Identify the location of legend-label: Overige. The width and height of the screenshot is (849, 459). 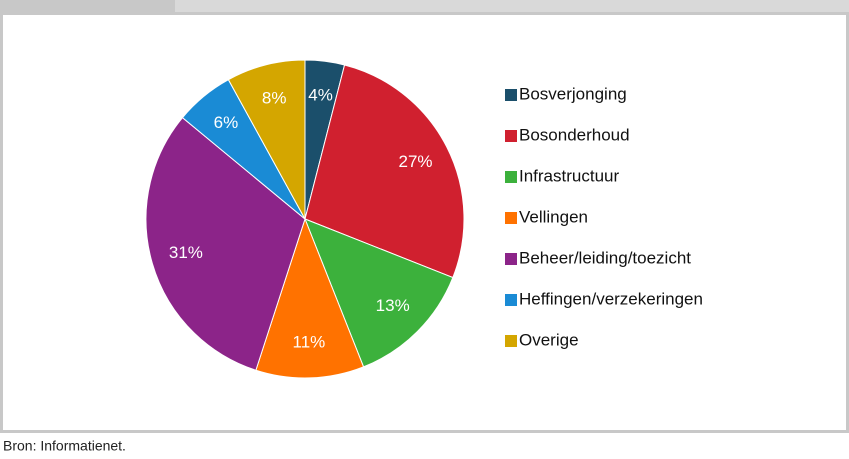
(549, 339).